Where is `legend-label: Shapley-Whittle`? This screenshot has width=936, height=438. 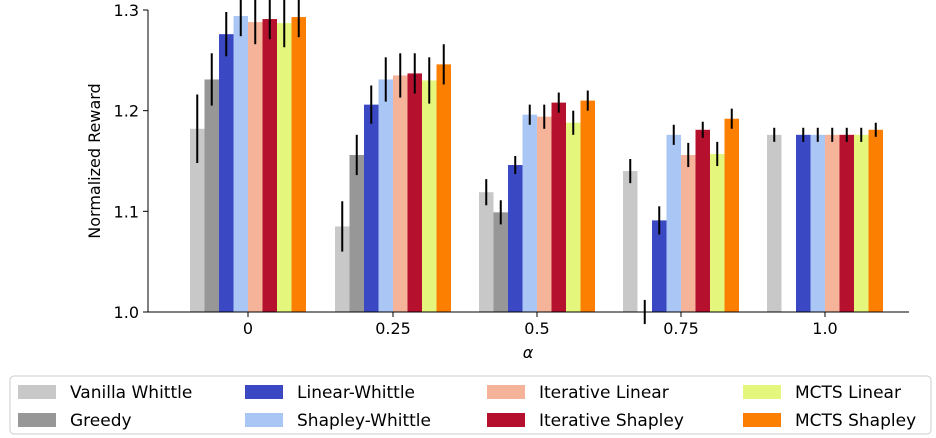 legend-label: Shapley-Whittle is located at coordinates (364, 421).